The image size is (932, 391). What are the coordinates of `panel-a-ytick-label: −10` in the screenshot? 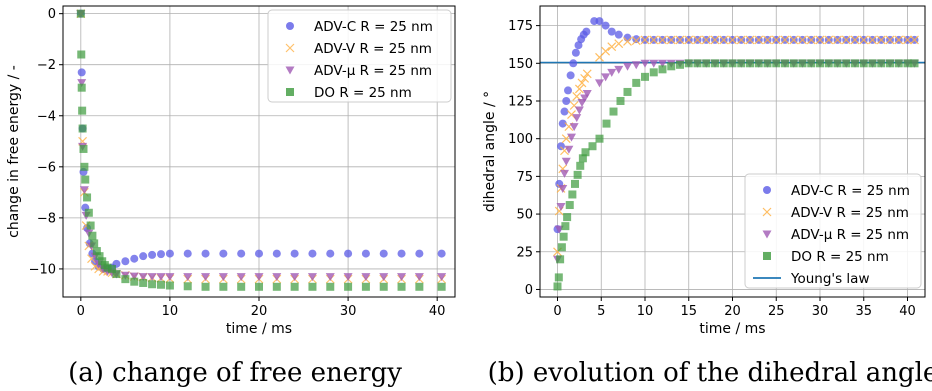 It's located at (42, 269).